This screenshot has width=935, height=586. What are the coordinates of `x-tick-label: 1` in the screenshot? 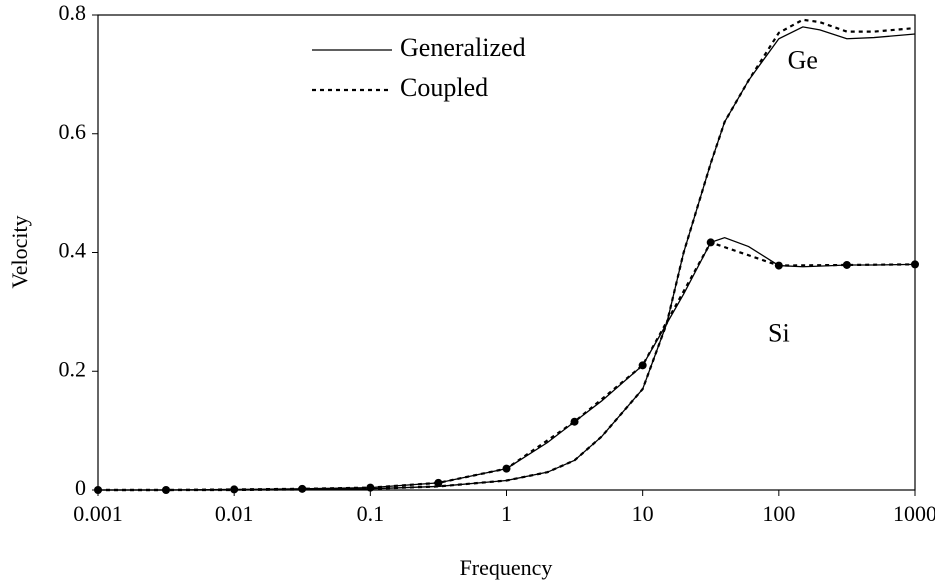 It's located at (506, 513).